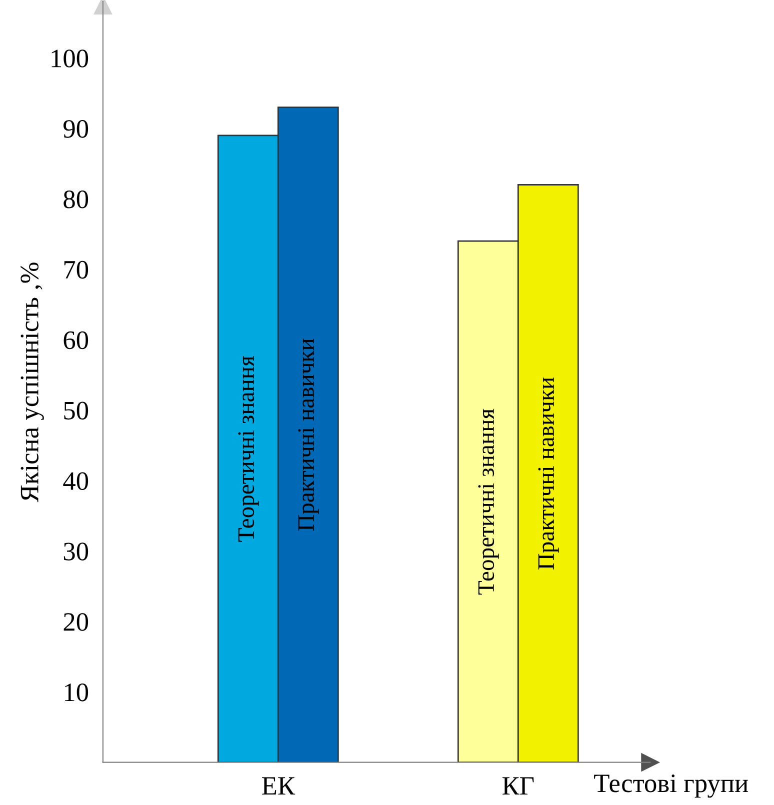  I want to click on y-tick-label: 60, so click(76, 340).